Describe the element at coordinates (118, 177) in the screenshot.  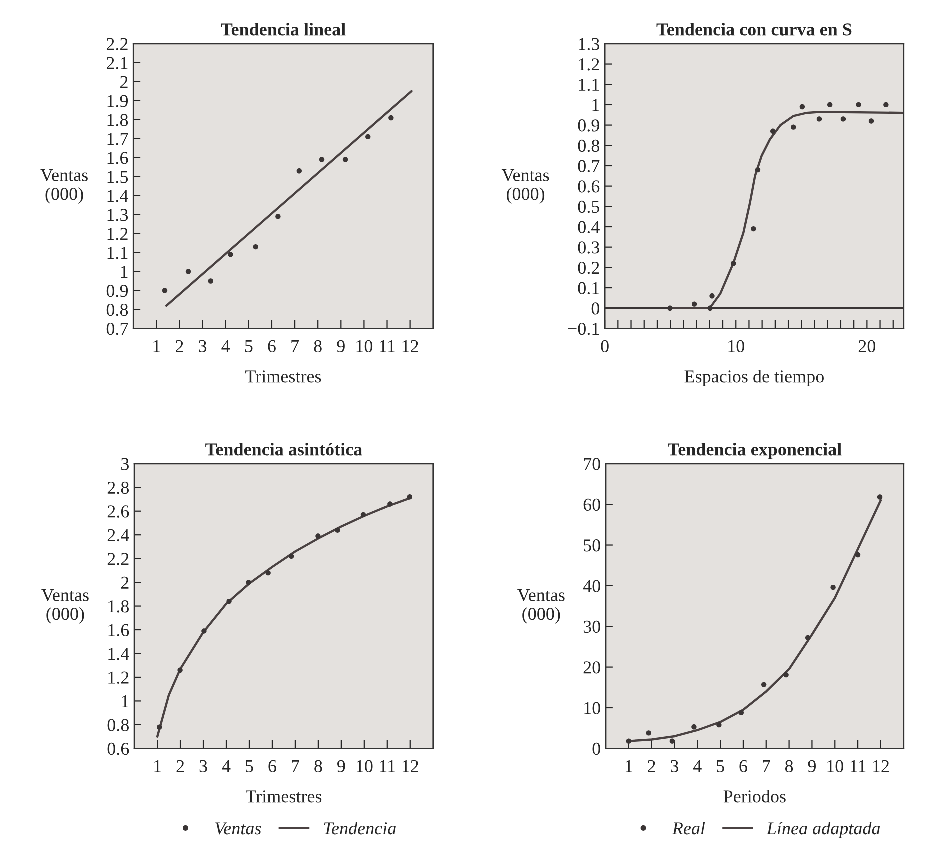
I see `y-tick-label: 1.5` at that location.